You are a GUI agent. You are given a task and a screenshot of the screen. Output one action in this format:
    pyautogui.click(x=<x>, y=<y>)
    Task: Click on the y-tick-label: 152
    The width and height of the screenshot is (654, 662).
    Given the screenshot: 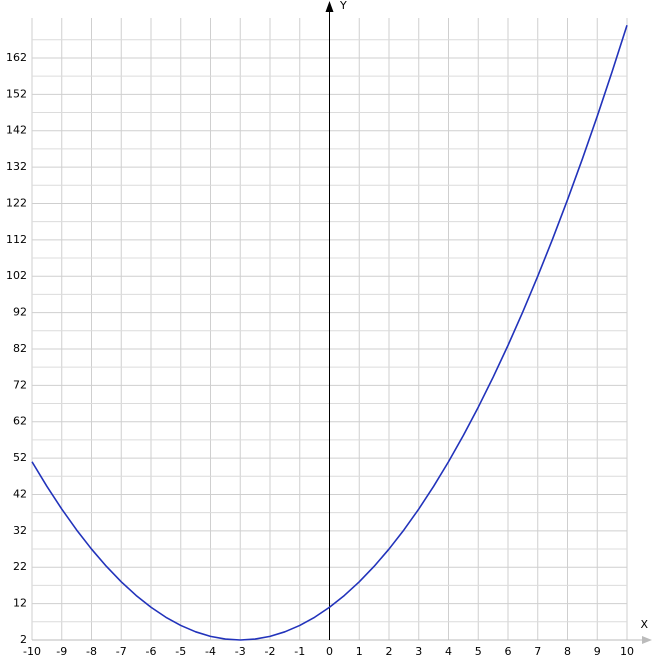 What is the action you would take?
    pyautogui.click(x=16, y=93)
    